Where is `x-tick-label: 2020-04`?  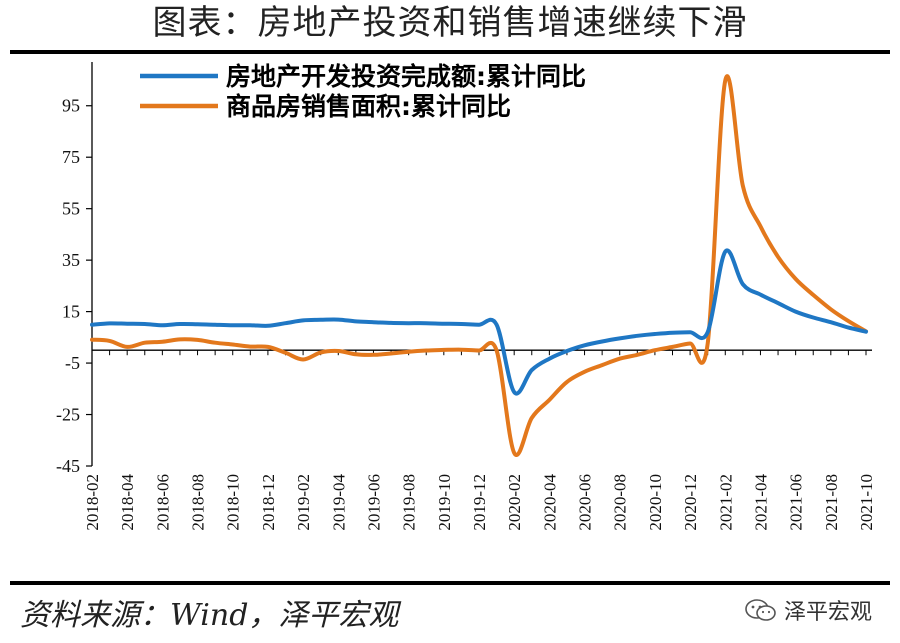
x-tick-label: 2020-04 is located at coordinates (549, 502).